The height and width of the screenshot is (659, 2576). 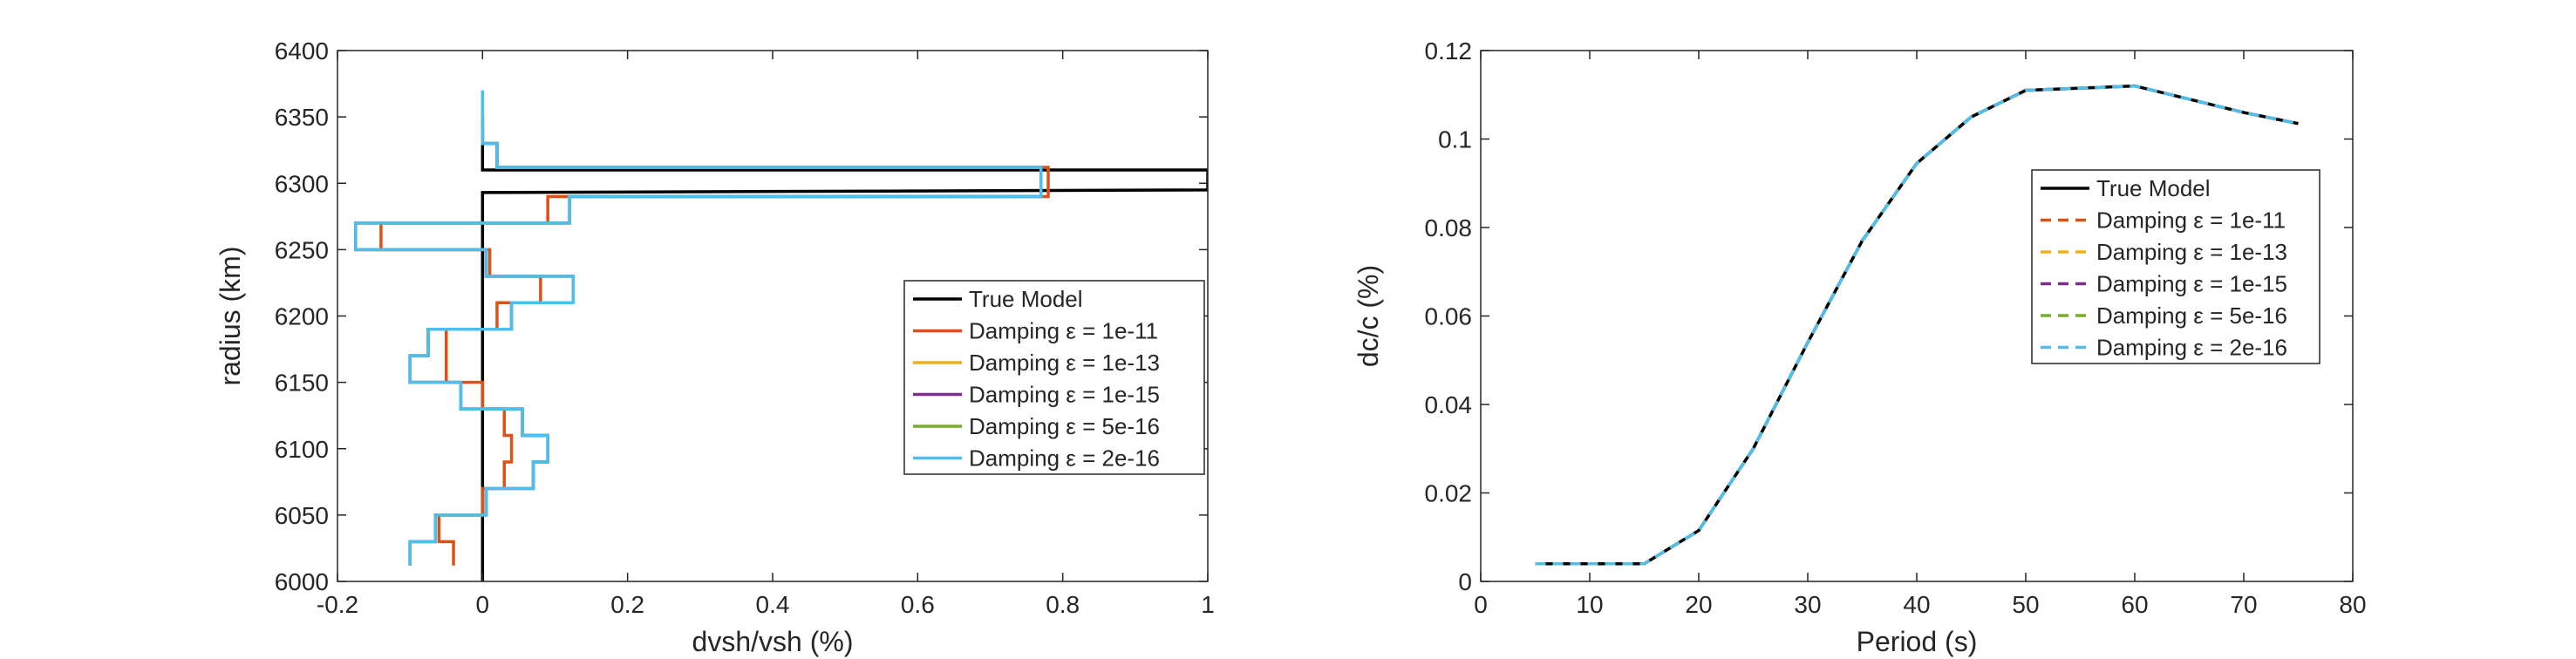 I want to click on y-tick-label: 6350, so click(x=302, y=118).